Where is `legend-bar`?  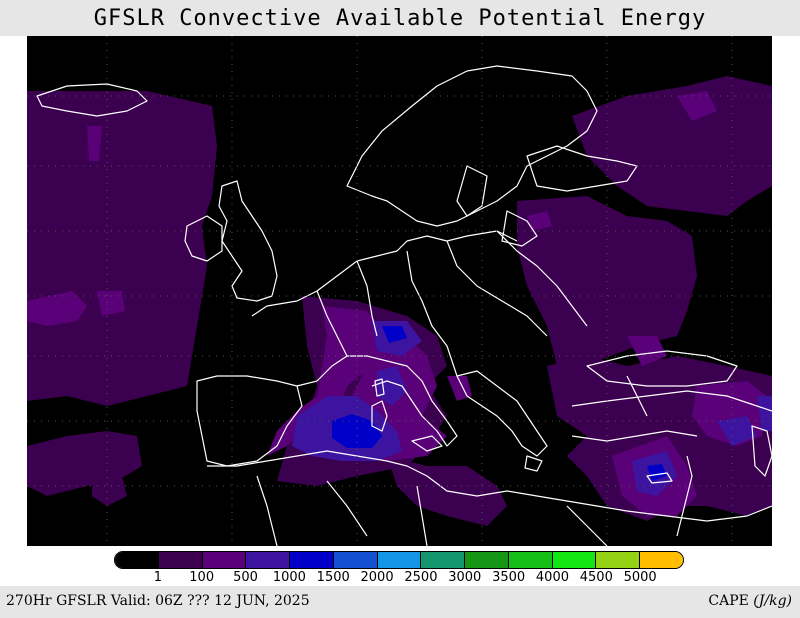
legend-bar is located at coordinates (399, 560).